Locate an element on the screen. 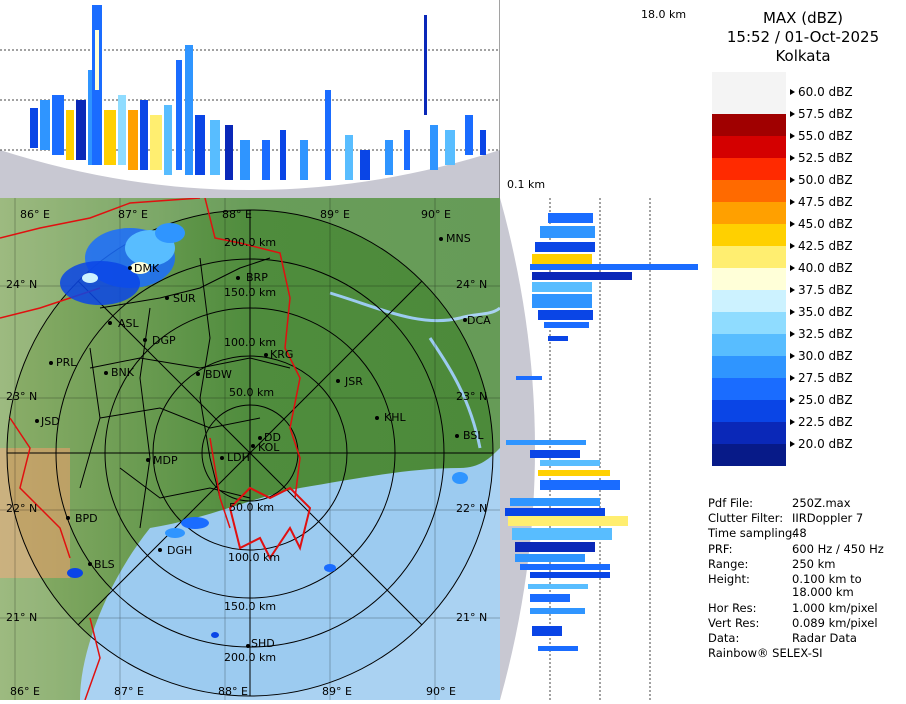  info-value: 250 km is located at coordinates (814, 564).